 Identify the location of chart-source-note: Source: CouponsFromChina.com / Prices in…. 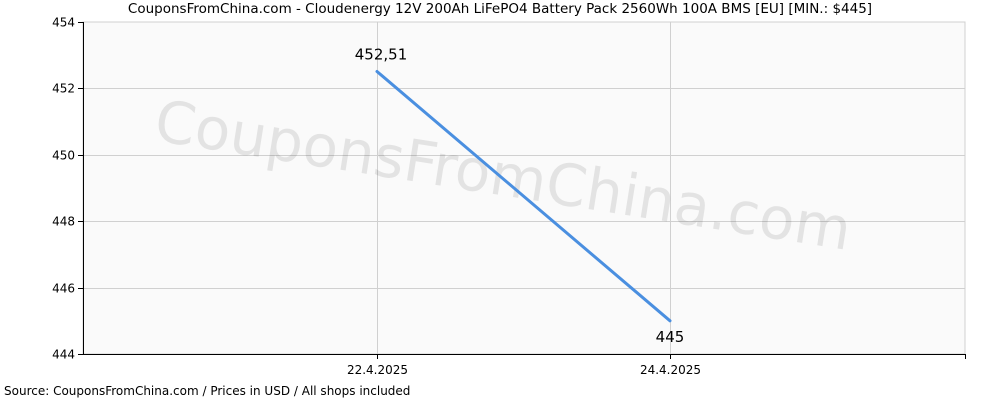
(207, 391).